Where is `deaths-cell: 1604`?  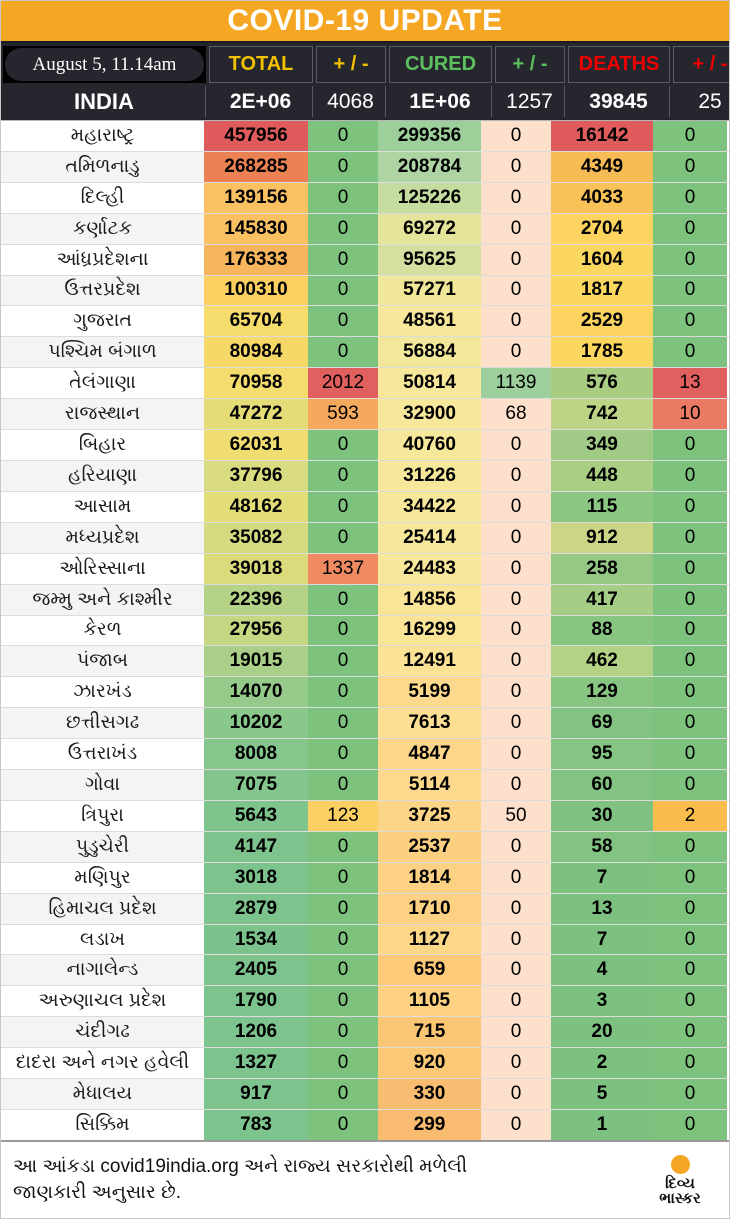 deaths-cell: 1604 is located at coordinates (602, 259).